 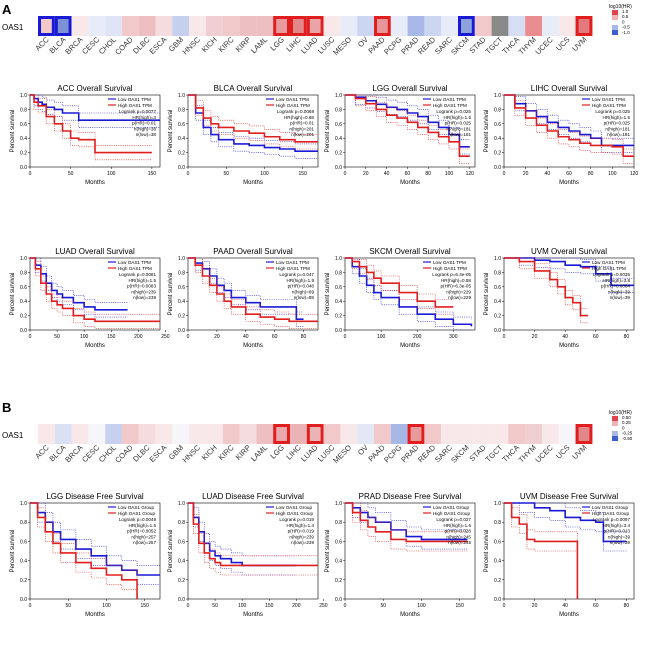 What do you see at coordinates (143, 536) in the screenshot?
I see `stat-text: n(high)=257` at bounding box center [143, 536].